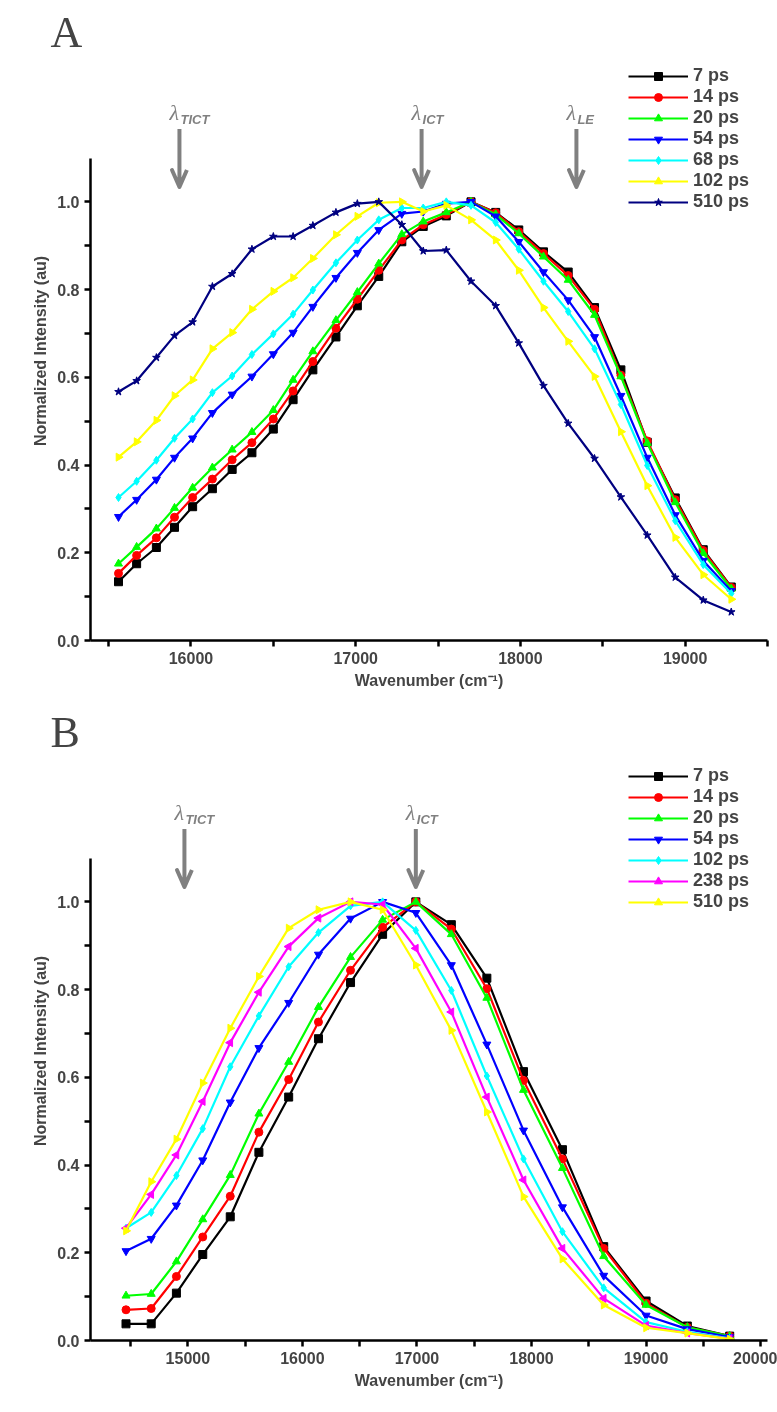 This screenshot has width=777, height=1412. What do you see at coordinates (722, 880) in the screenshot?
I see `legend-label: 238 ps` at bounding box center [722, 880].